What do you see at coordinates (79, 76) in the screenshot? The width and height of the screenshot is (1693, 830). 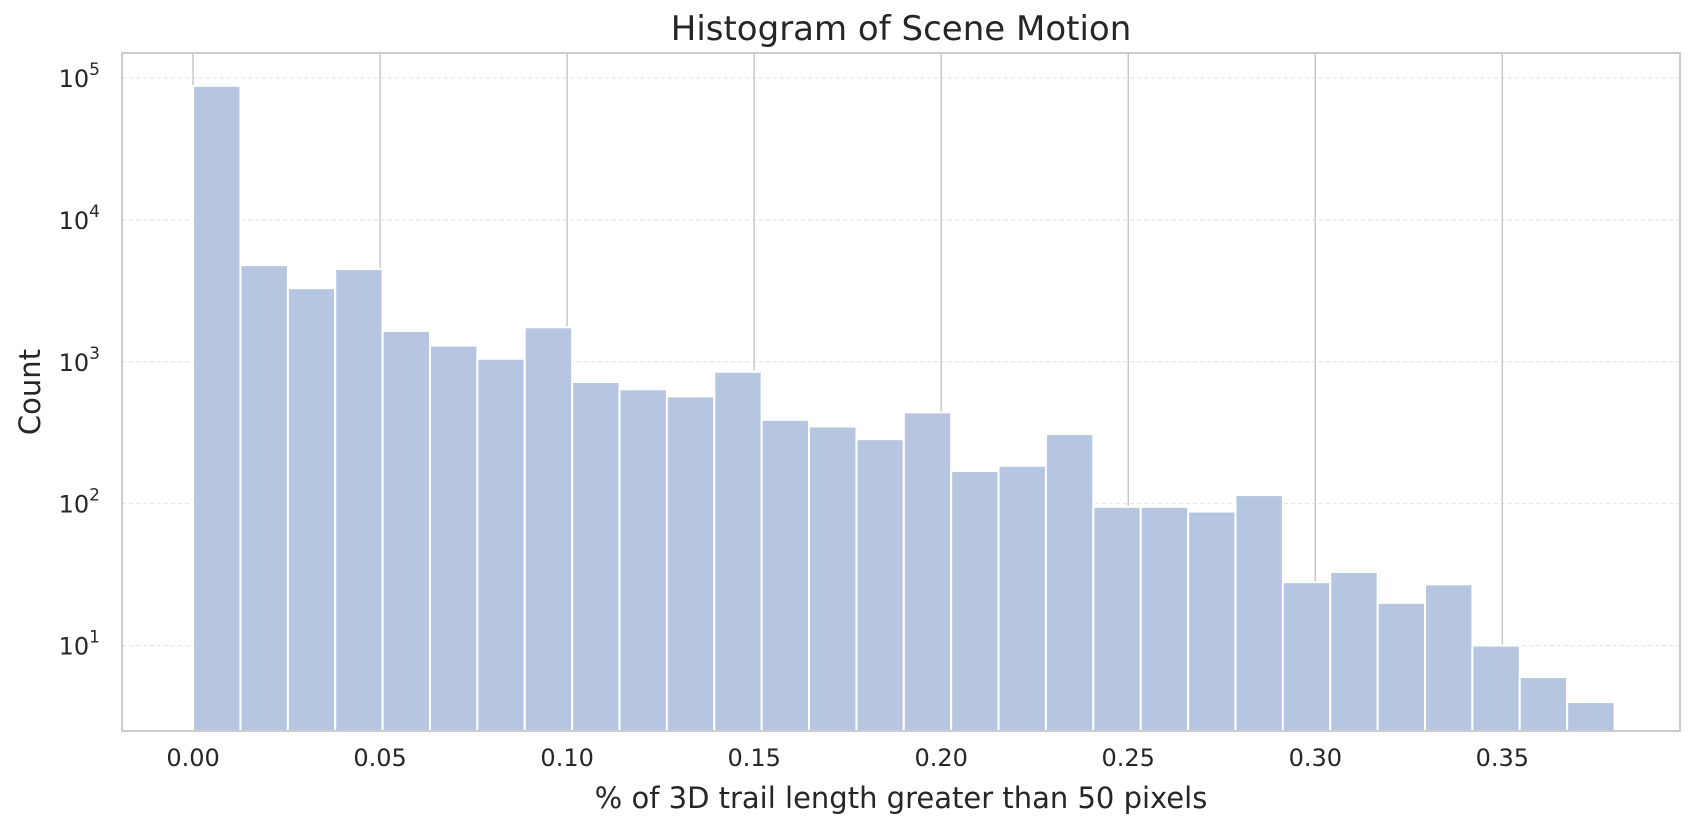 I see `y-tick-label-4: 10⁵` at bounding box center [79, 76].